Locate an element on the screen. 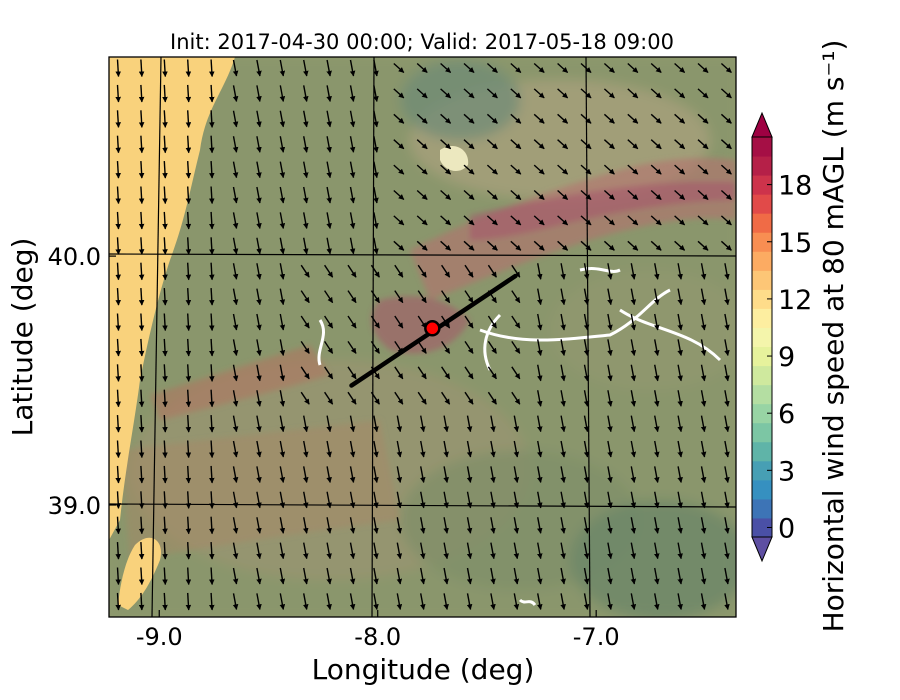  colorbar-label: Horizontal wind speed at 80 mAGL (m s⁻¹) is located at coordinates (833, 336).